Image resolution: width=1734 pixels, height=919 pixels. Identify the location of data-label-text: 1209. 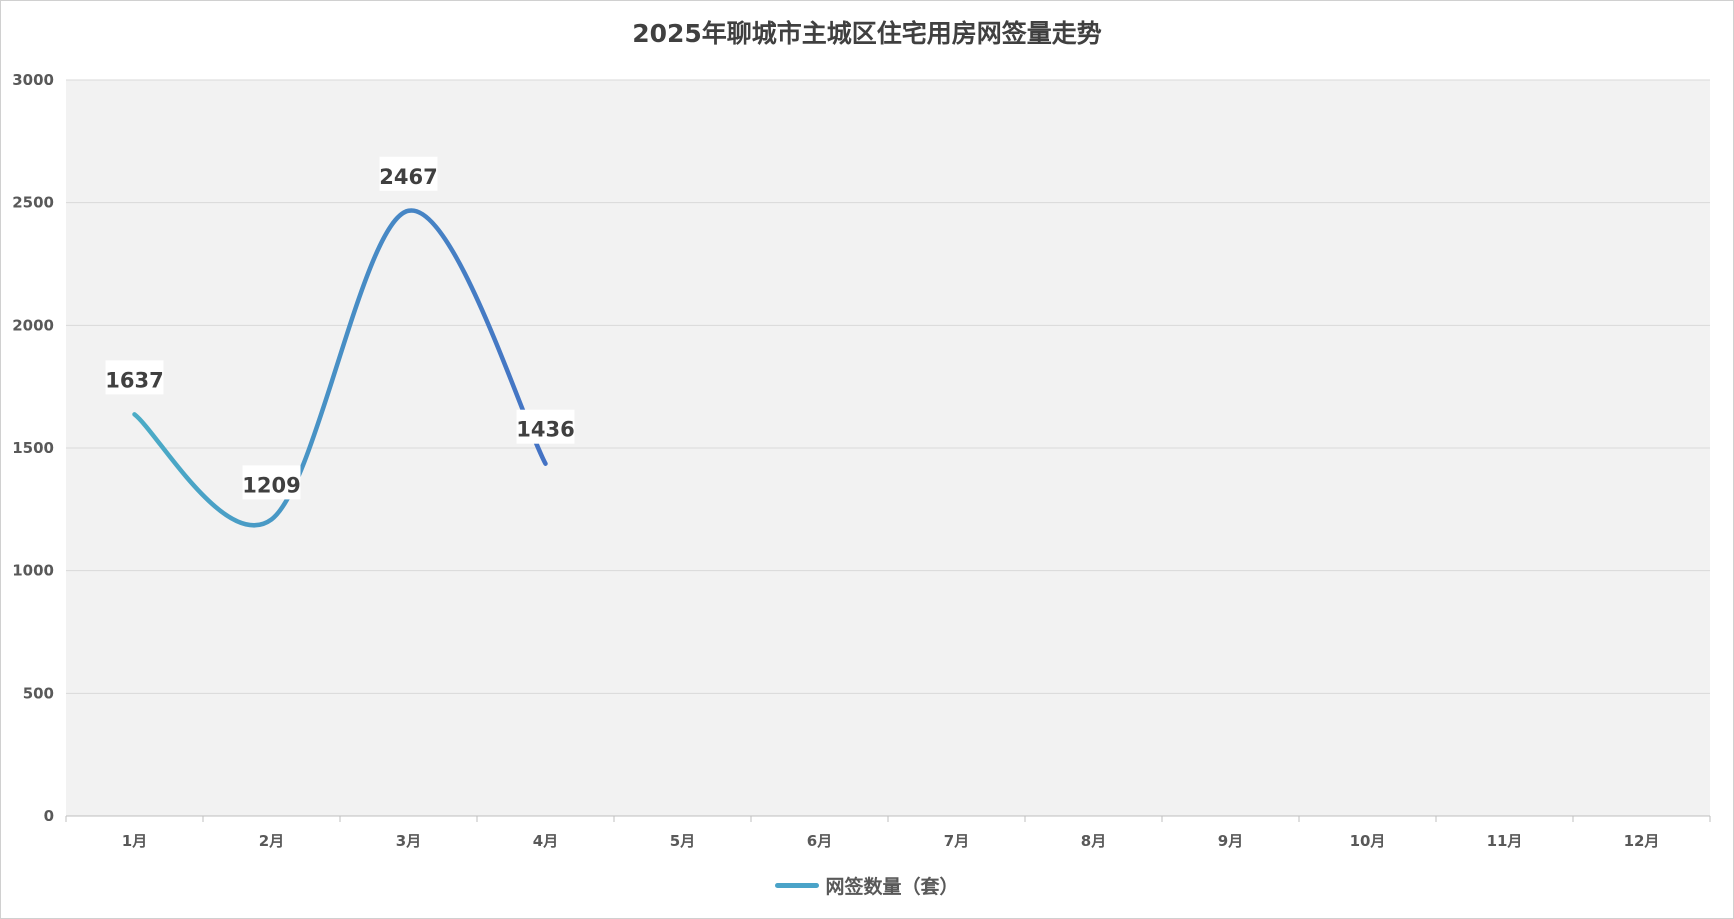
(271, 485).